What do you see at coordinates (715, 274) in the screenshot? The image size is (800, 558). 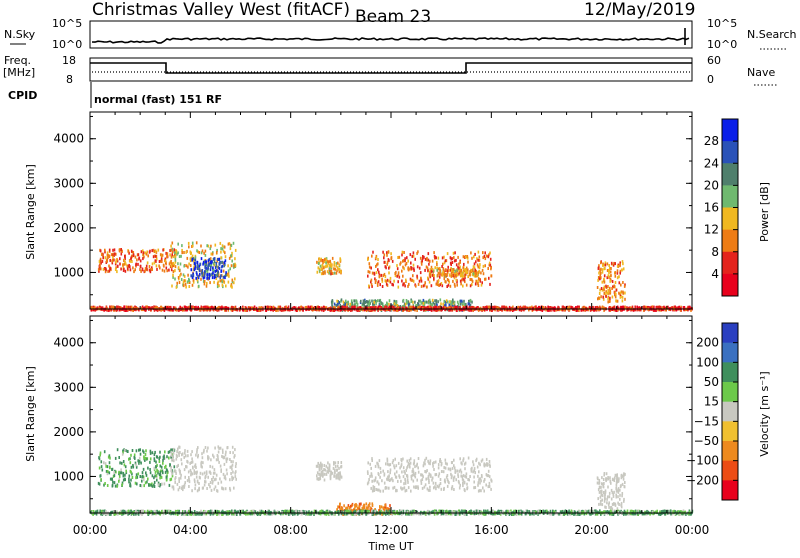 I see `colorbar-tick-label: 4` at bounding box center [715, 274].